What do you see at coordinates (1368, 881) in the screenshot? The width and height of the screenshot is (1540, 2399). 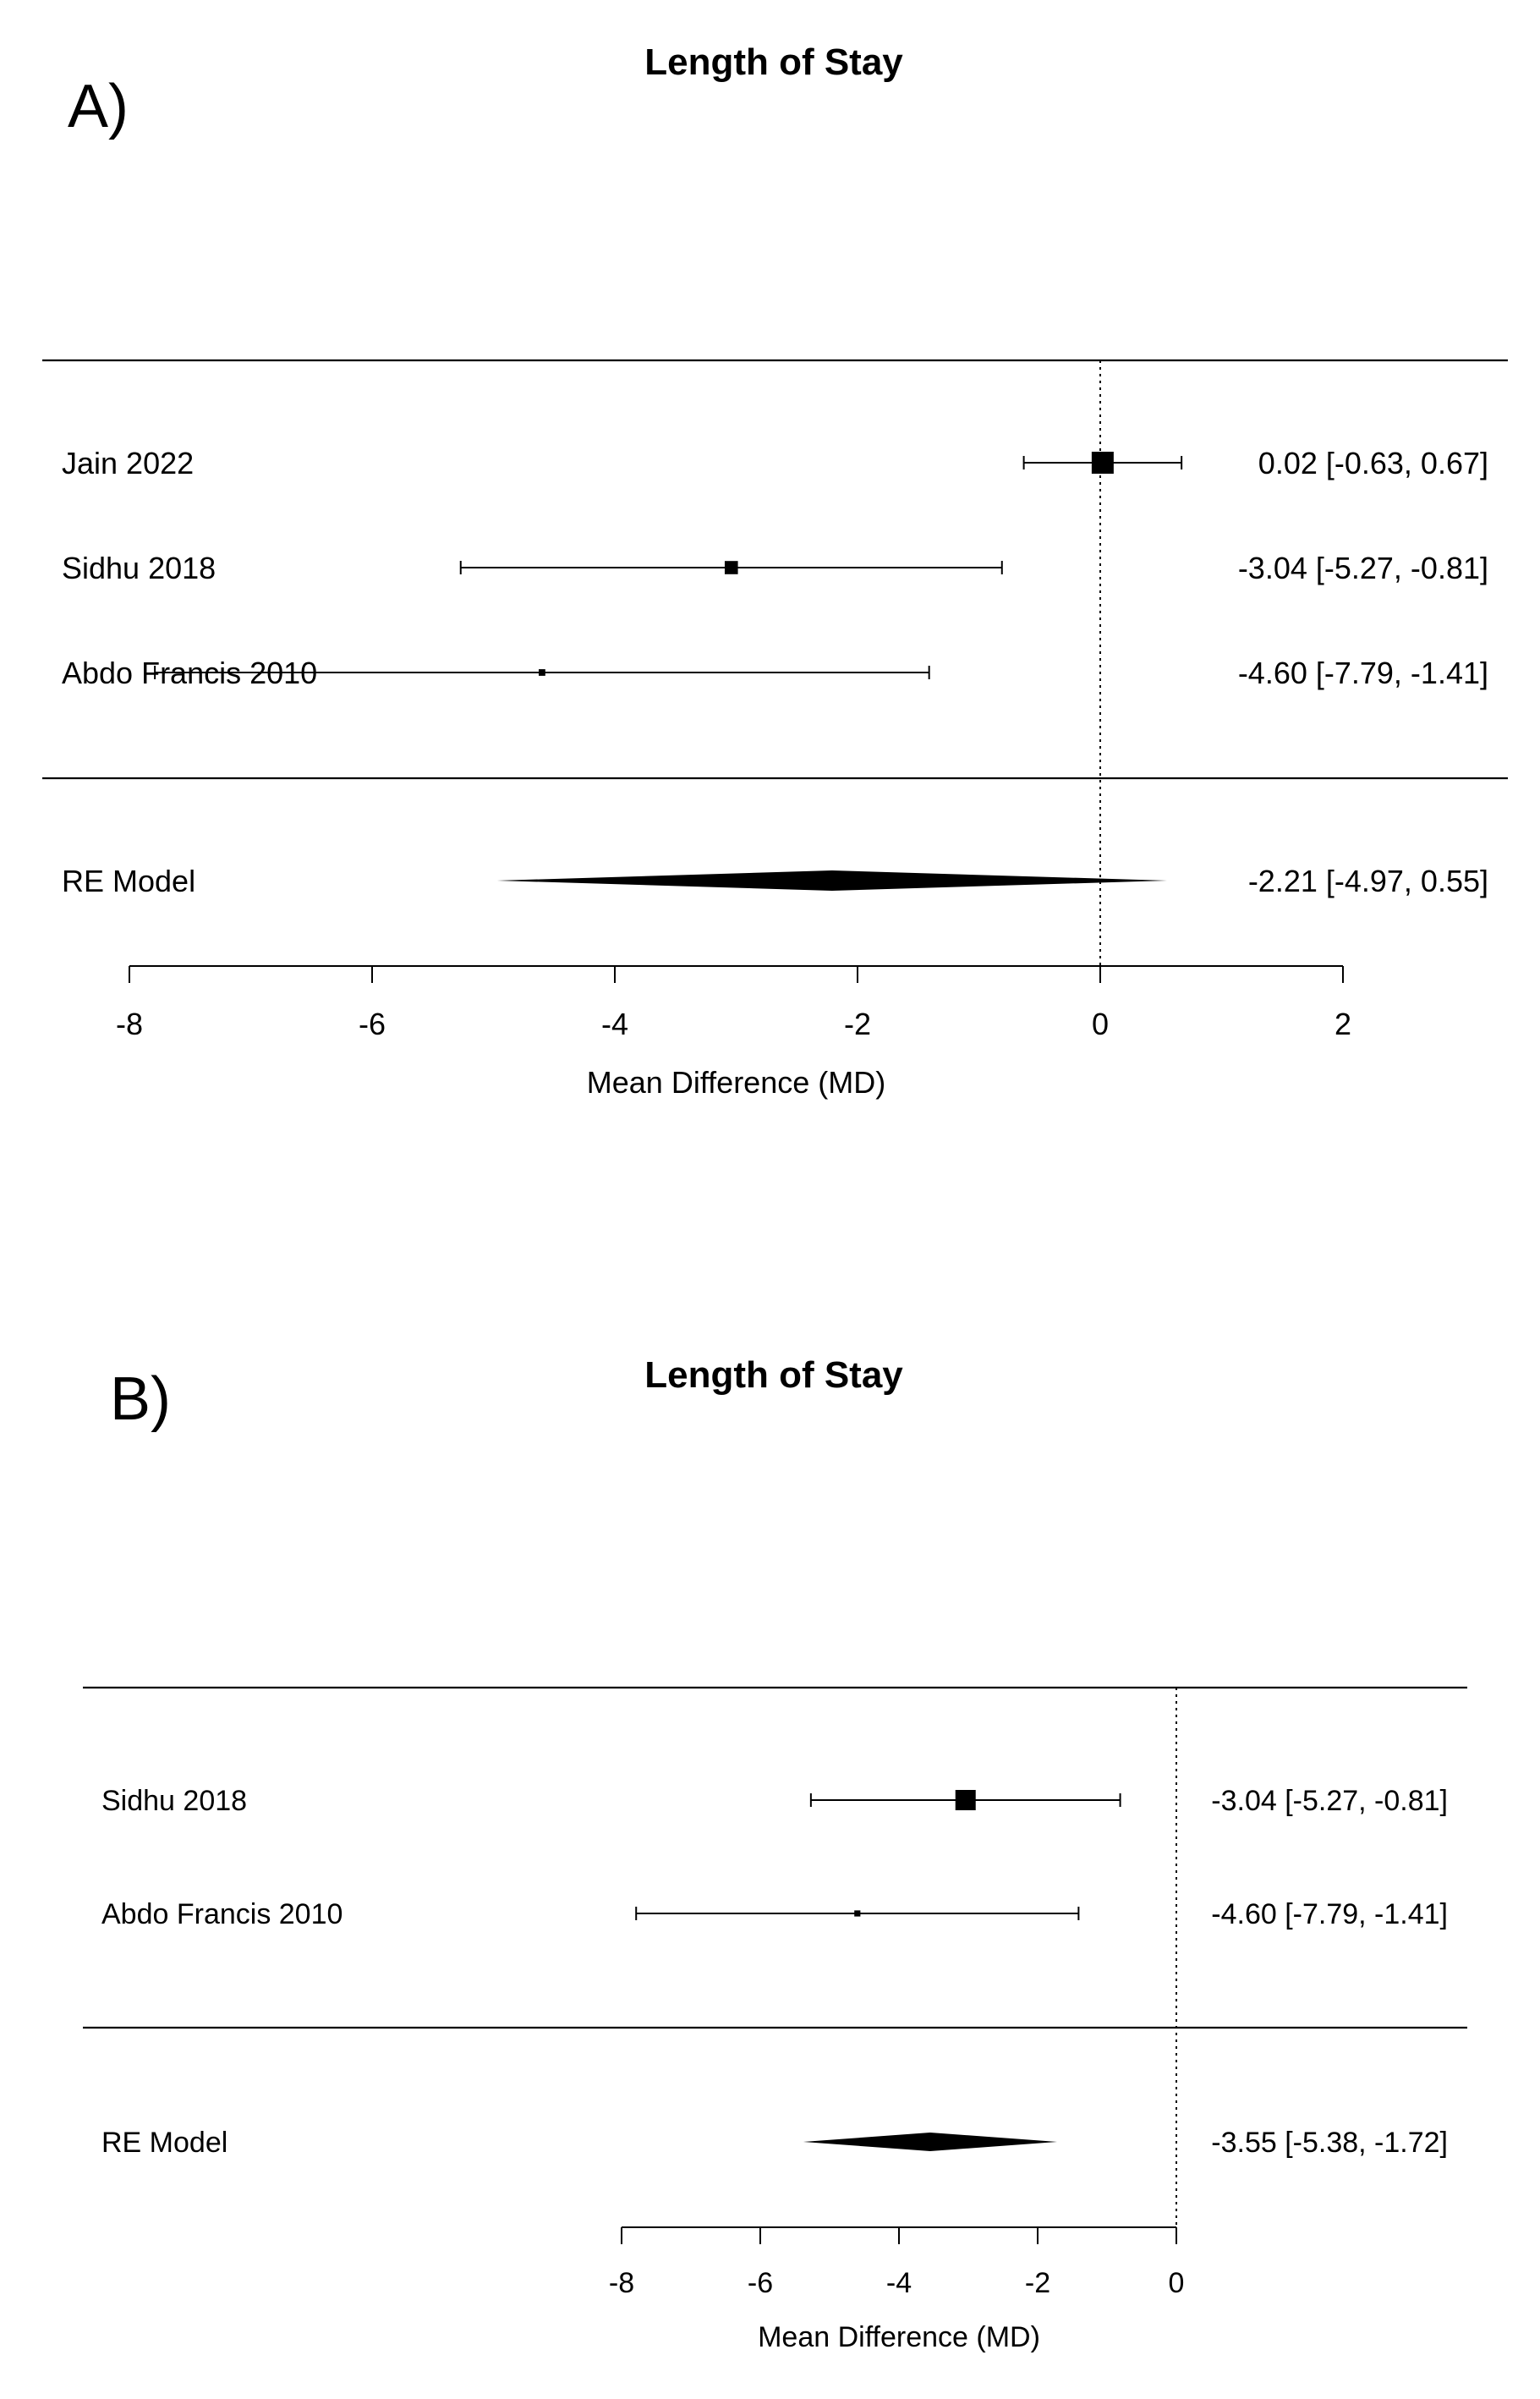 I see `summary-effect-label: -2.21 [-4.97, 0.55]` at bounding box center [1368, 881].